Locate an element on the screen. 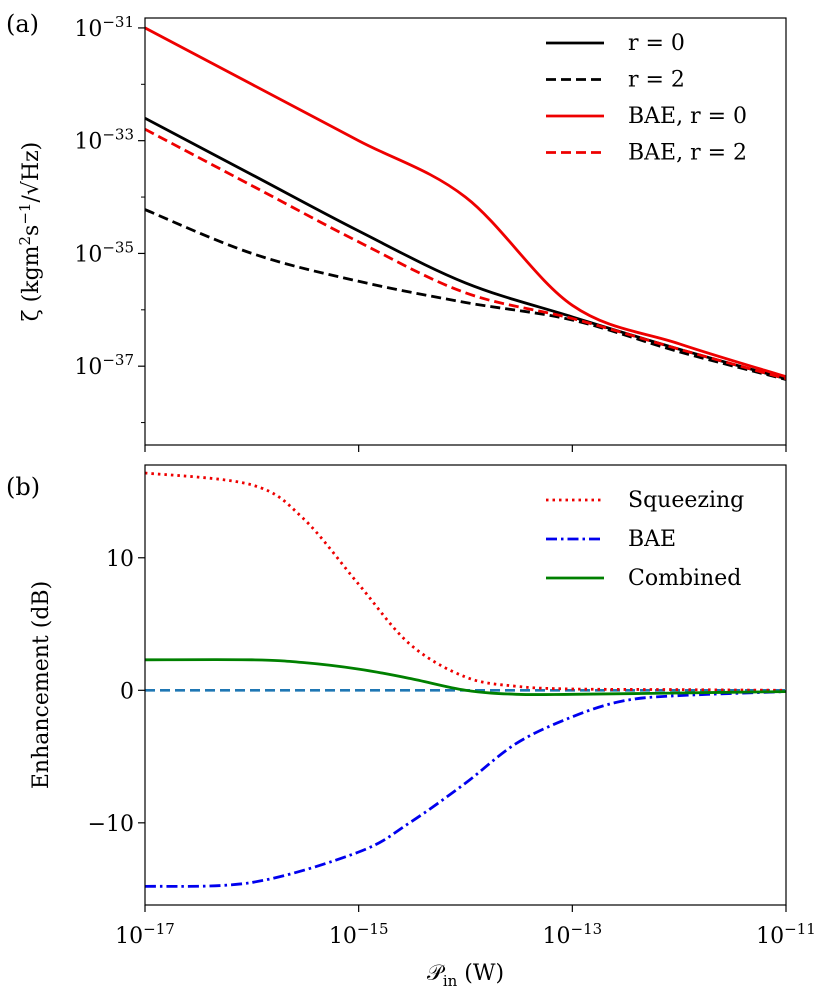 Image resolution: width=830 pixels, height=997 pixels. series-b-2-line is located at coordinates (465, 677).